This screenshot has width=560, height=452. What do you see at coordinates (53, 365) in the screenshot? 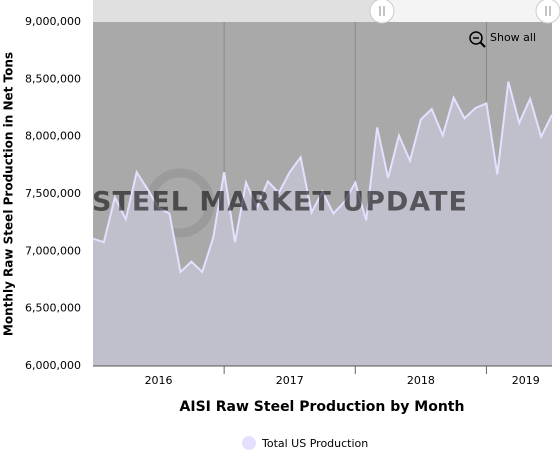
I see `y-tick-label: 6,000,000` at bounding box center [53, 365].